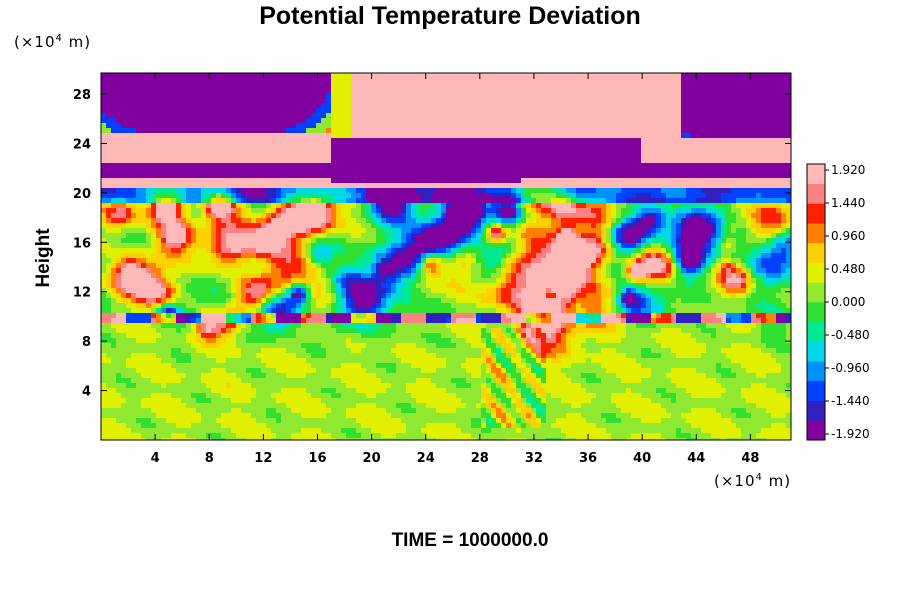 The height and width of the screenshot is (600, 900). Describe the element at coordinates (848, 203) in the screenshot. I see `colorbar-tick-label: 1.440` at that location.